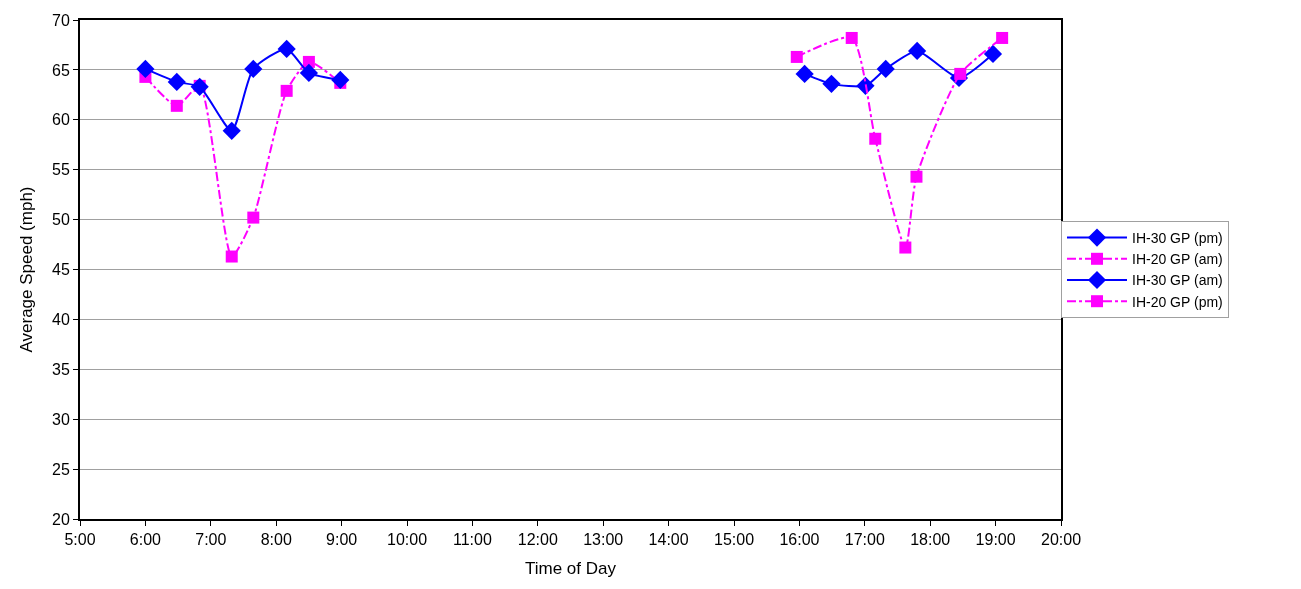 Image resolution: width=1301 pixels, height=589 pixels. I want to click on y-axis-title: Average Speed (mph), so click(27, 269).